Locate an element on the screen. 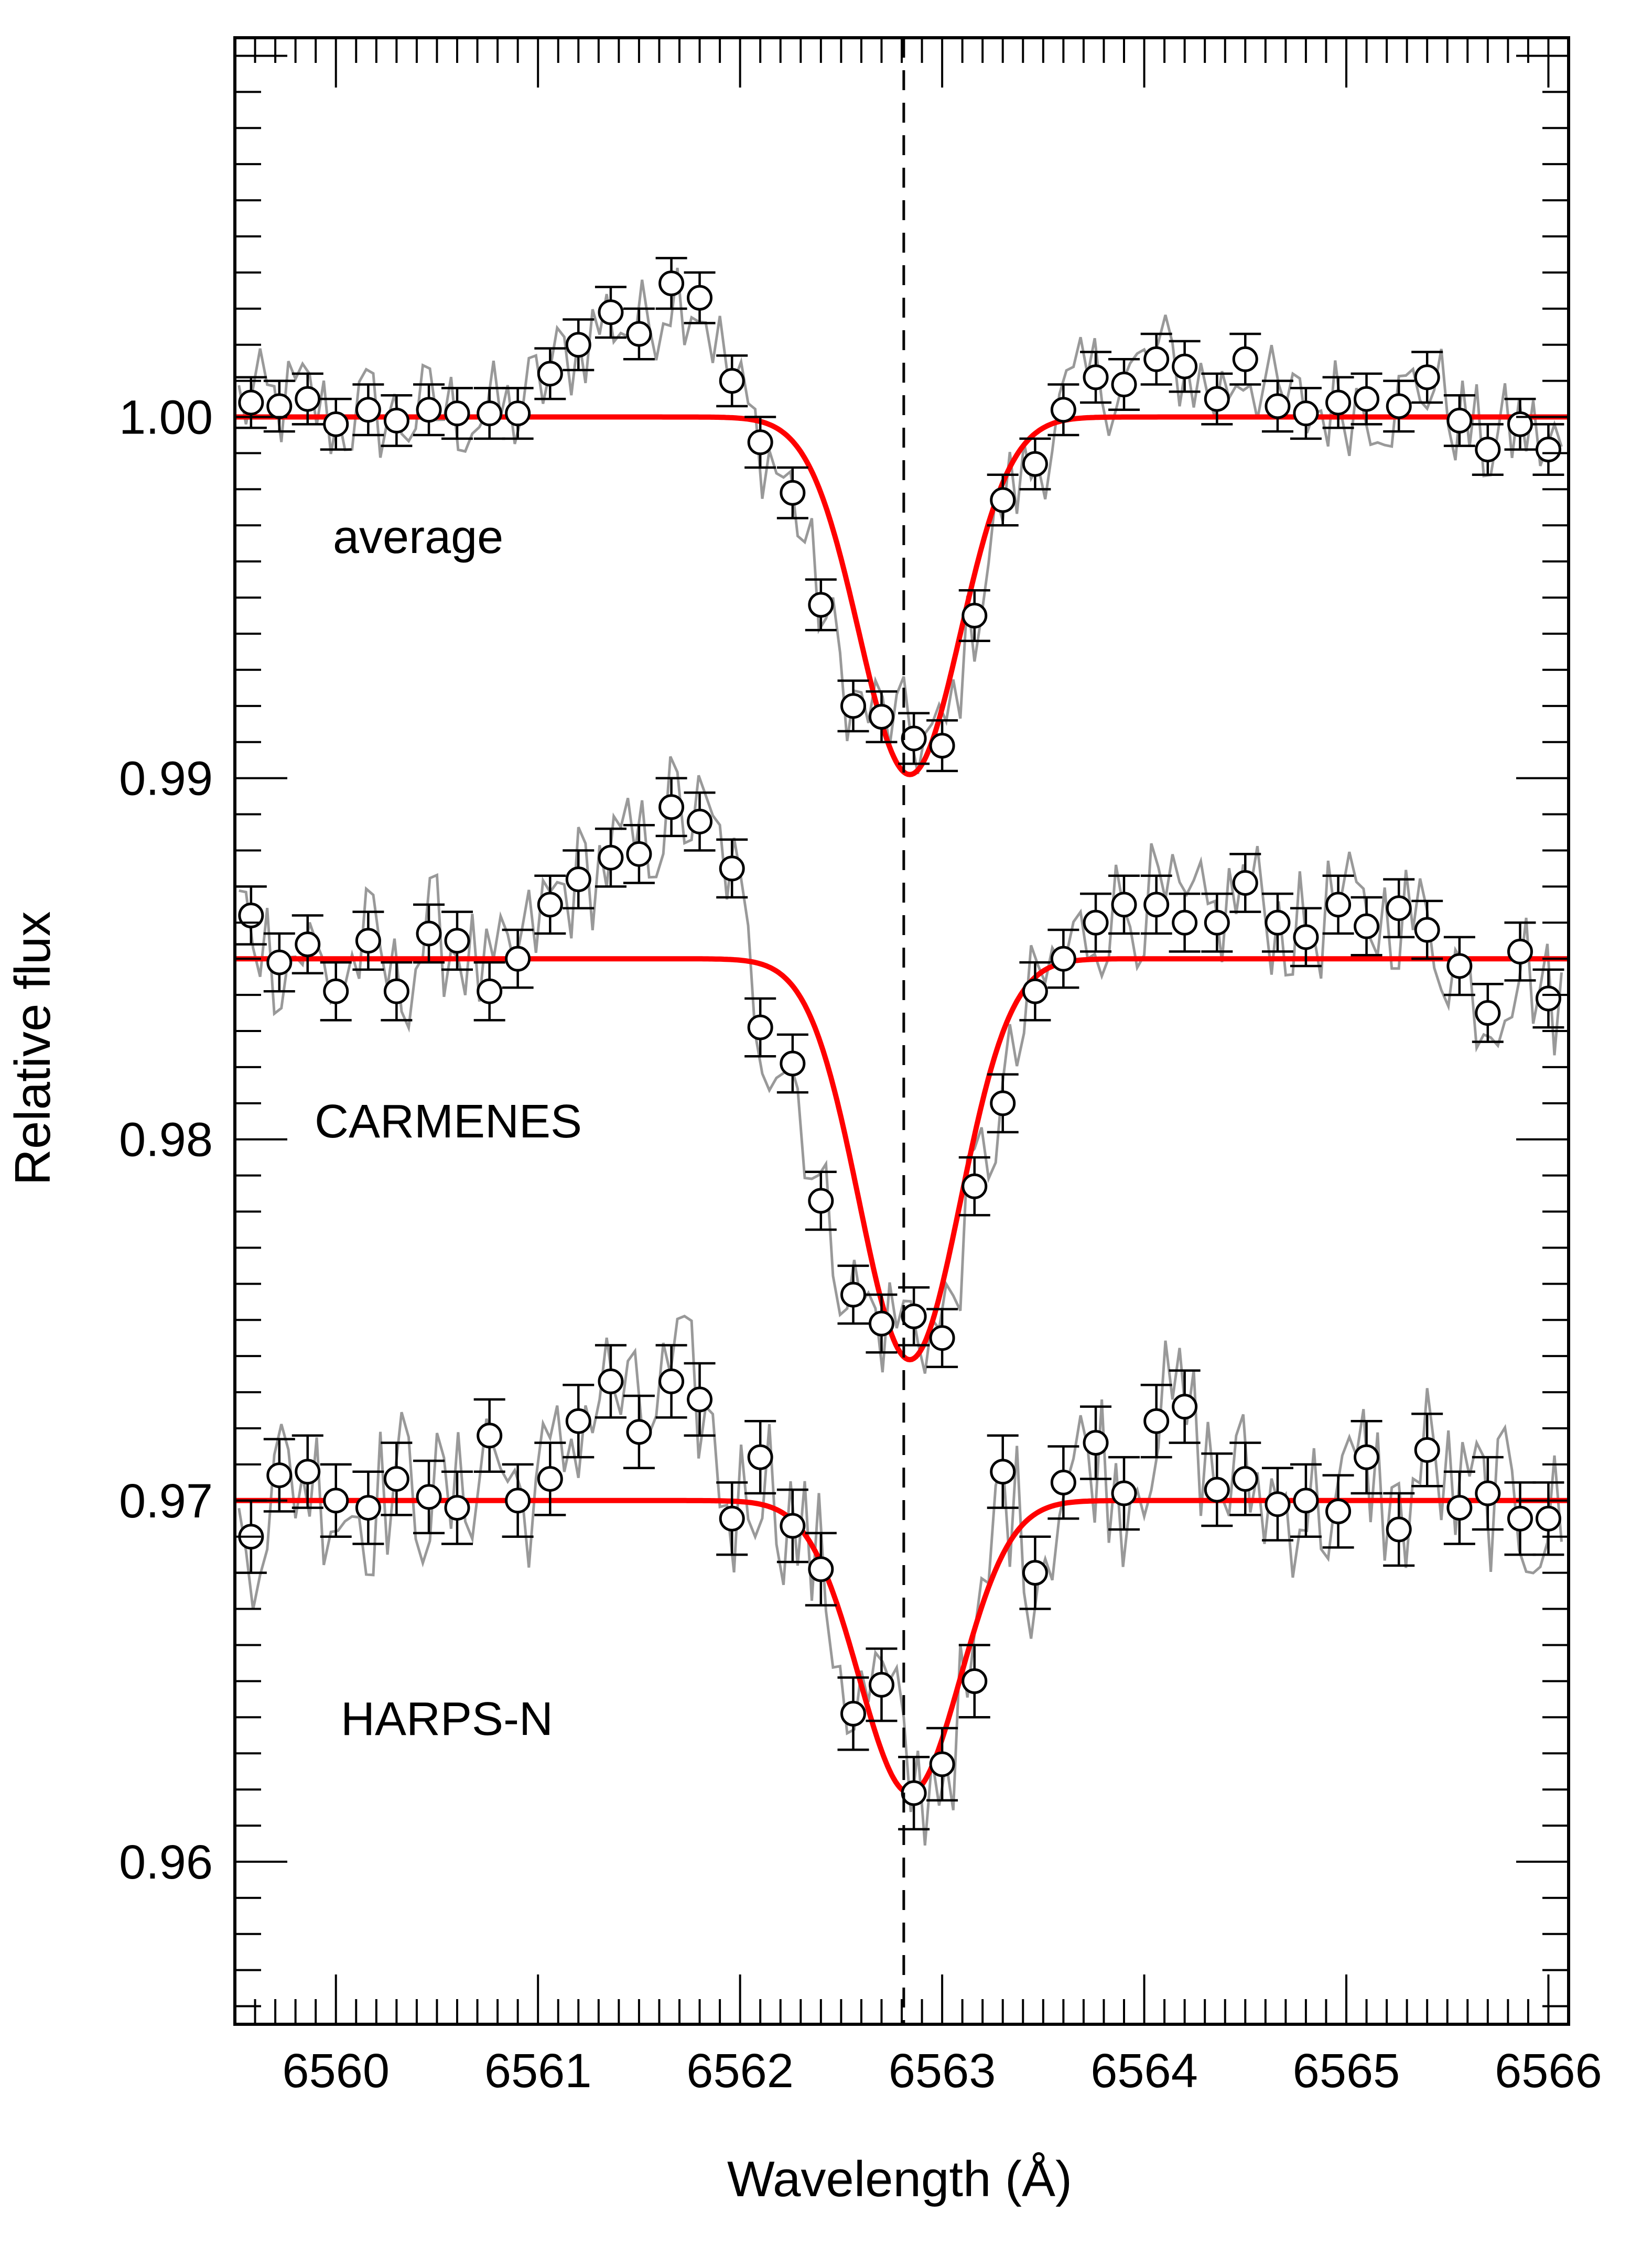 This screenshot has width=1642, height=2268. y-tick-label: 0.98 is located at coordinates (166, 1140).